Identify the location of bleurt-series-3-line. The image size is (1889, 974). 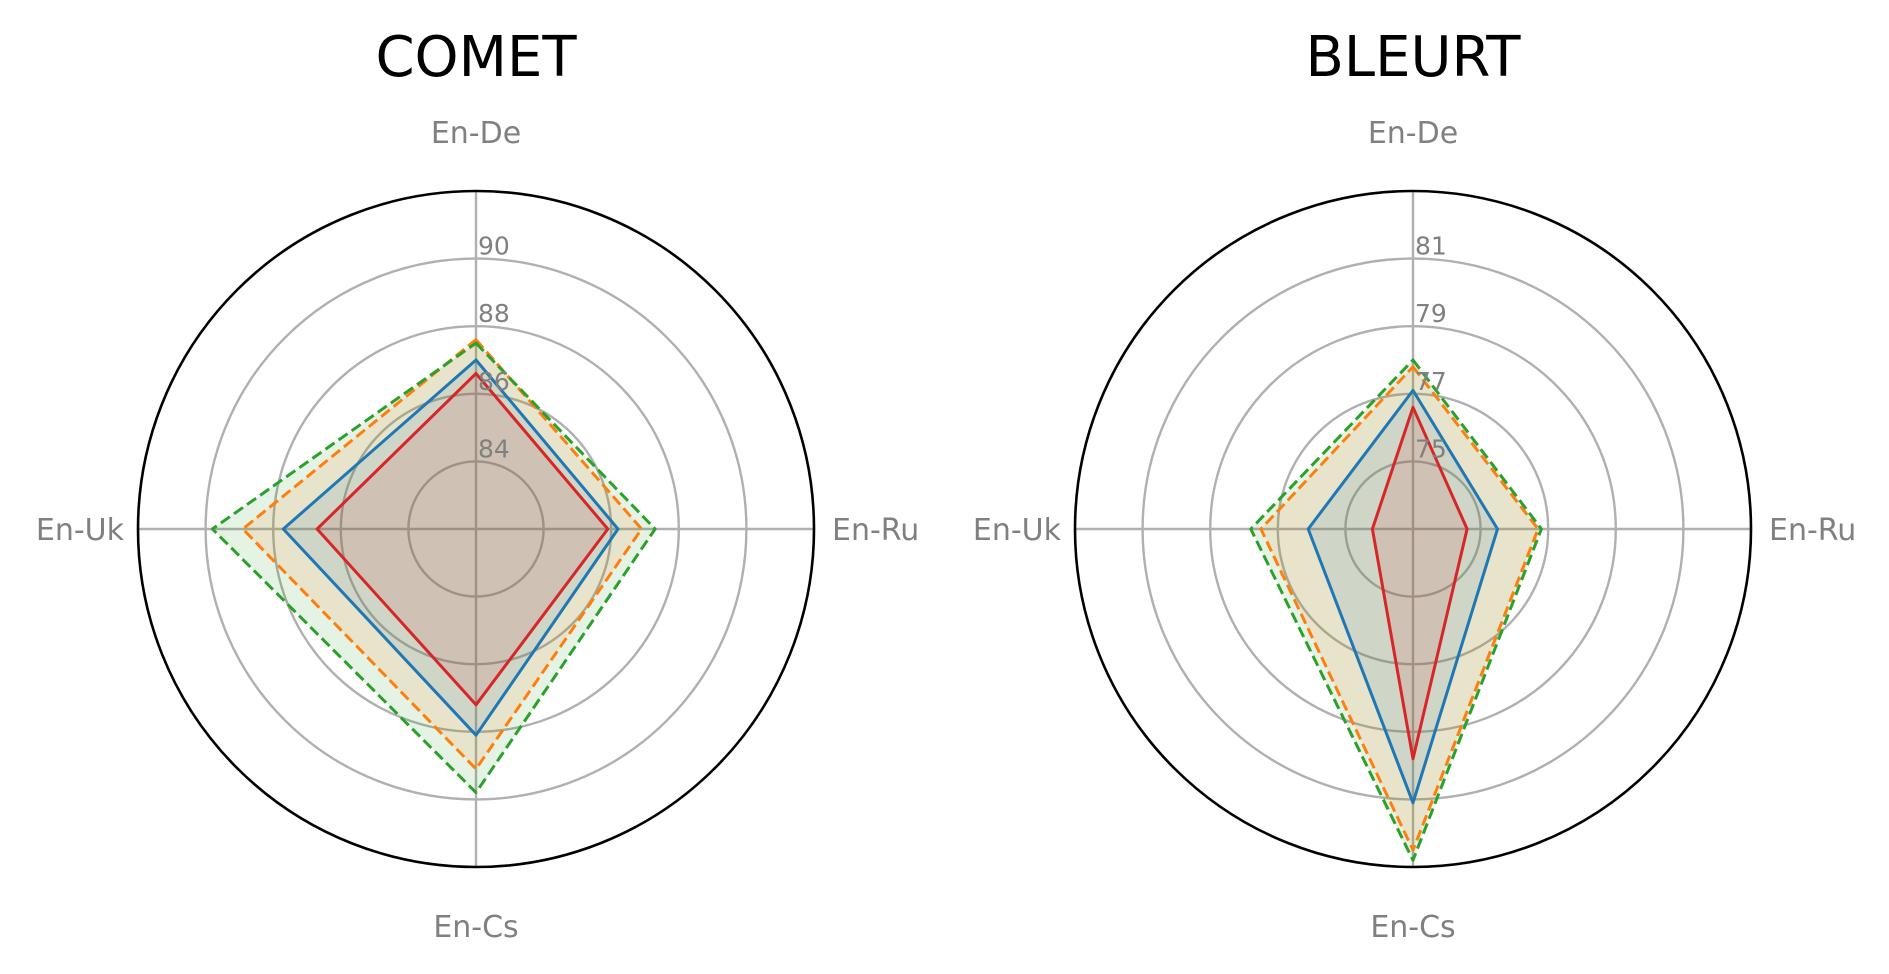
(1419, 583).